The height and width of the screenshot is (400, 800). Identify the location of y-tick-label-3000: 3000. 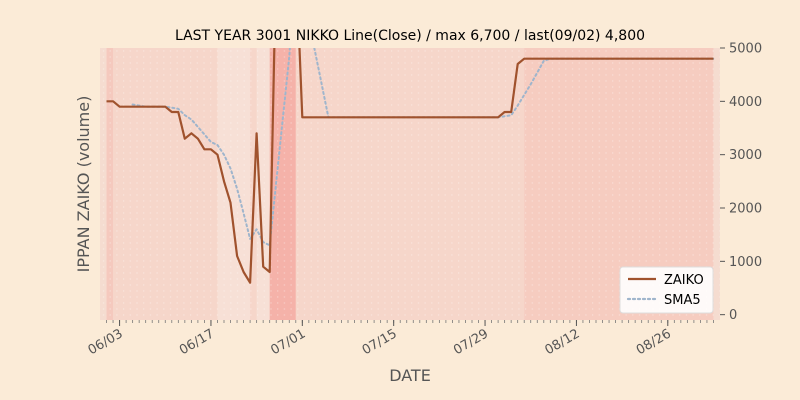
(745, 155).